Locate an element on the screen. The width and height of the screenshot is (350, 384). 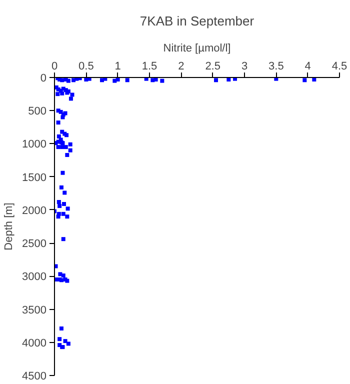
y-tick-label: 1500 is located at coordinates (34, 178).